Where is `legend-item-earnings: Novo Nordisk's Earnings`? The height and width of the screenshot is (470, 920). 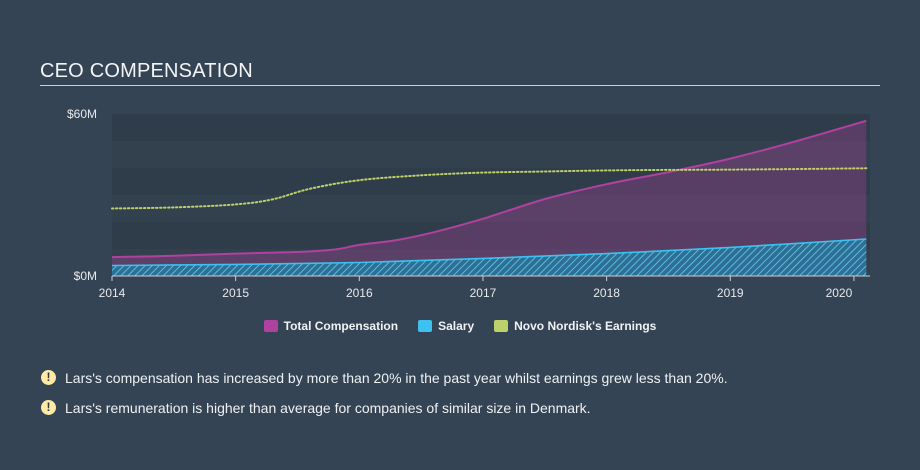 legend-item-earnings: Novo Nordisk's Earnings is located at coordinates (575, 326).